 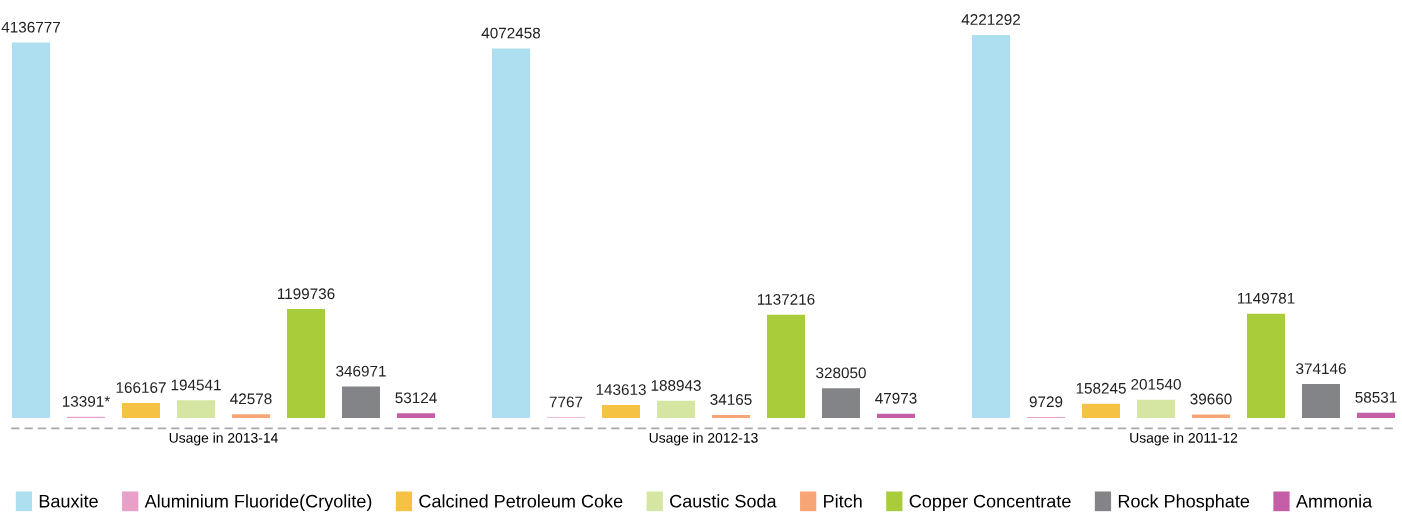 What do you see at coordinates (703, 439) in the screenshot?
I see `x-tick-label: Usage in 2012-13` at bounding box center [703, 439].